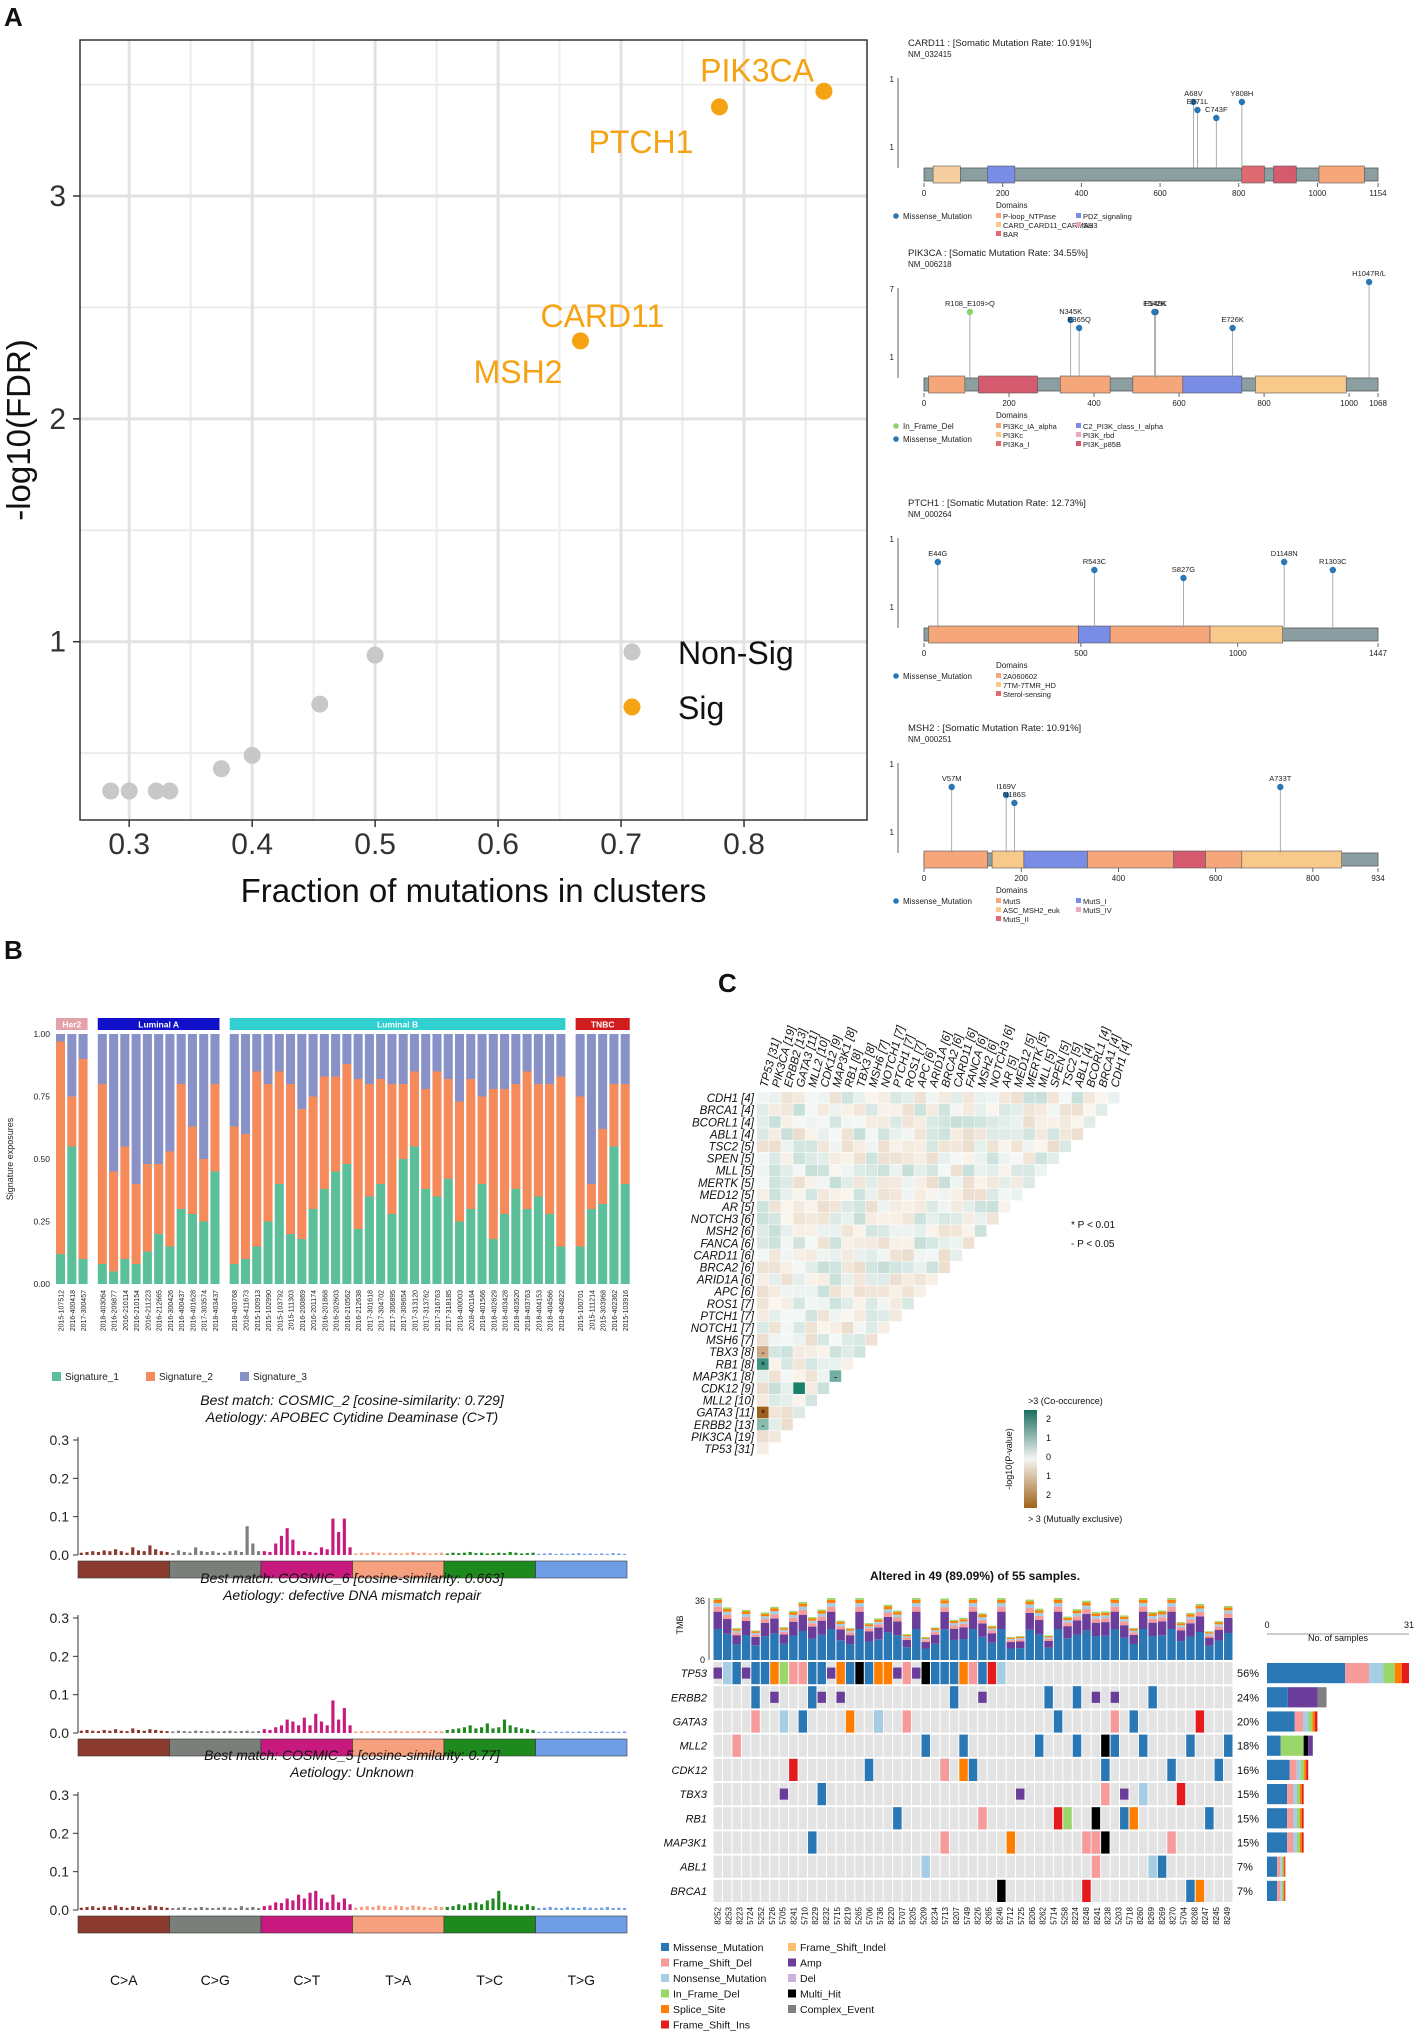 The height and width of the screenshot is (2040, 1417). Describe the element at coordinates (1027, 694) in the screenshot. I see `domain-legend-label: Sterol-sensing` at that location.